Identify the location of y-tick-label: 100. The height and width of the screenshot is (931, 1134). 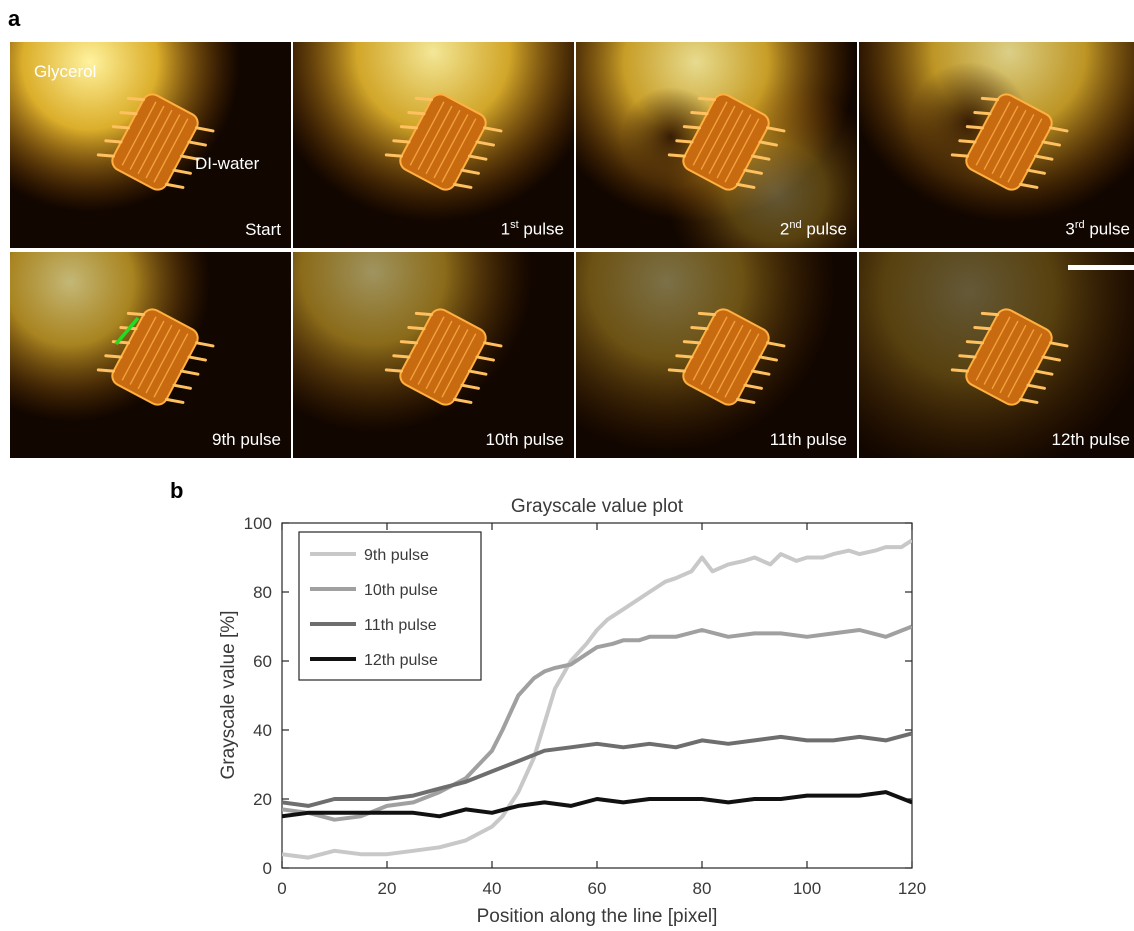
(258, 523).